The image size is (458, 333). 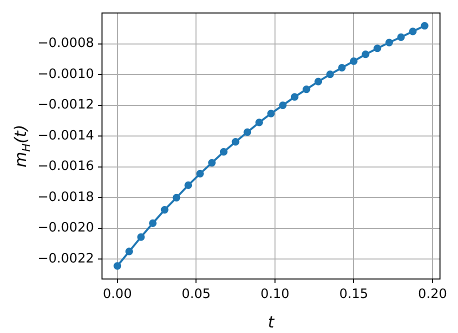 What do you see at coordinates (432, 294) in the screenshot?
I see `x-tick-label: 0.20` at bounding box center [432, 294].